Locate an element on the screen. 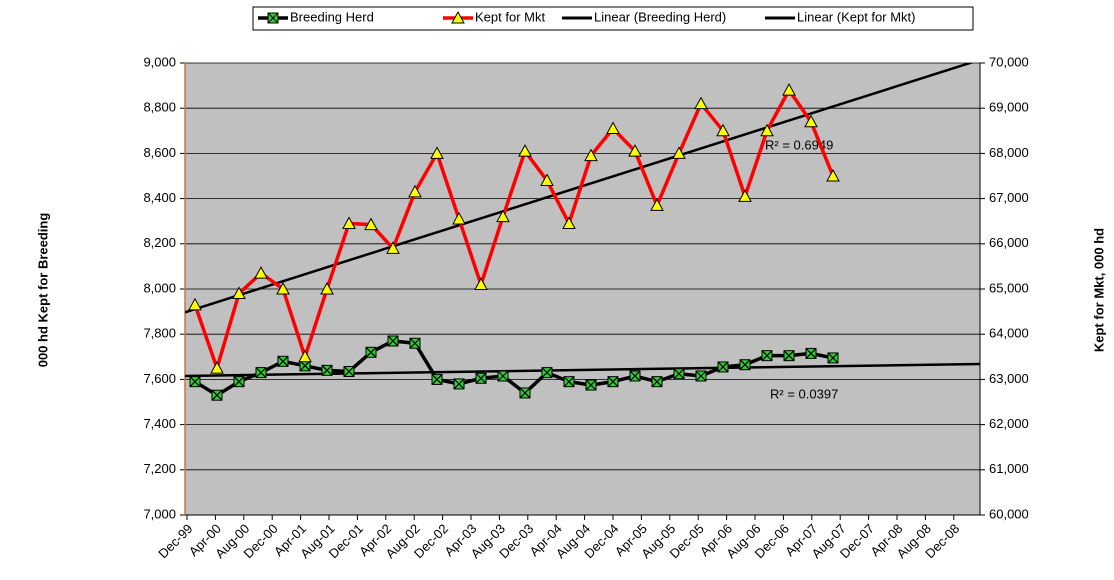 This screenshot has height=580, width=1114. y-tick-label: 7,800 is located at coordinates (159, 333).